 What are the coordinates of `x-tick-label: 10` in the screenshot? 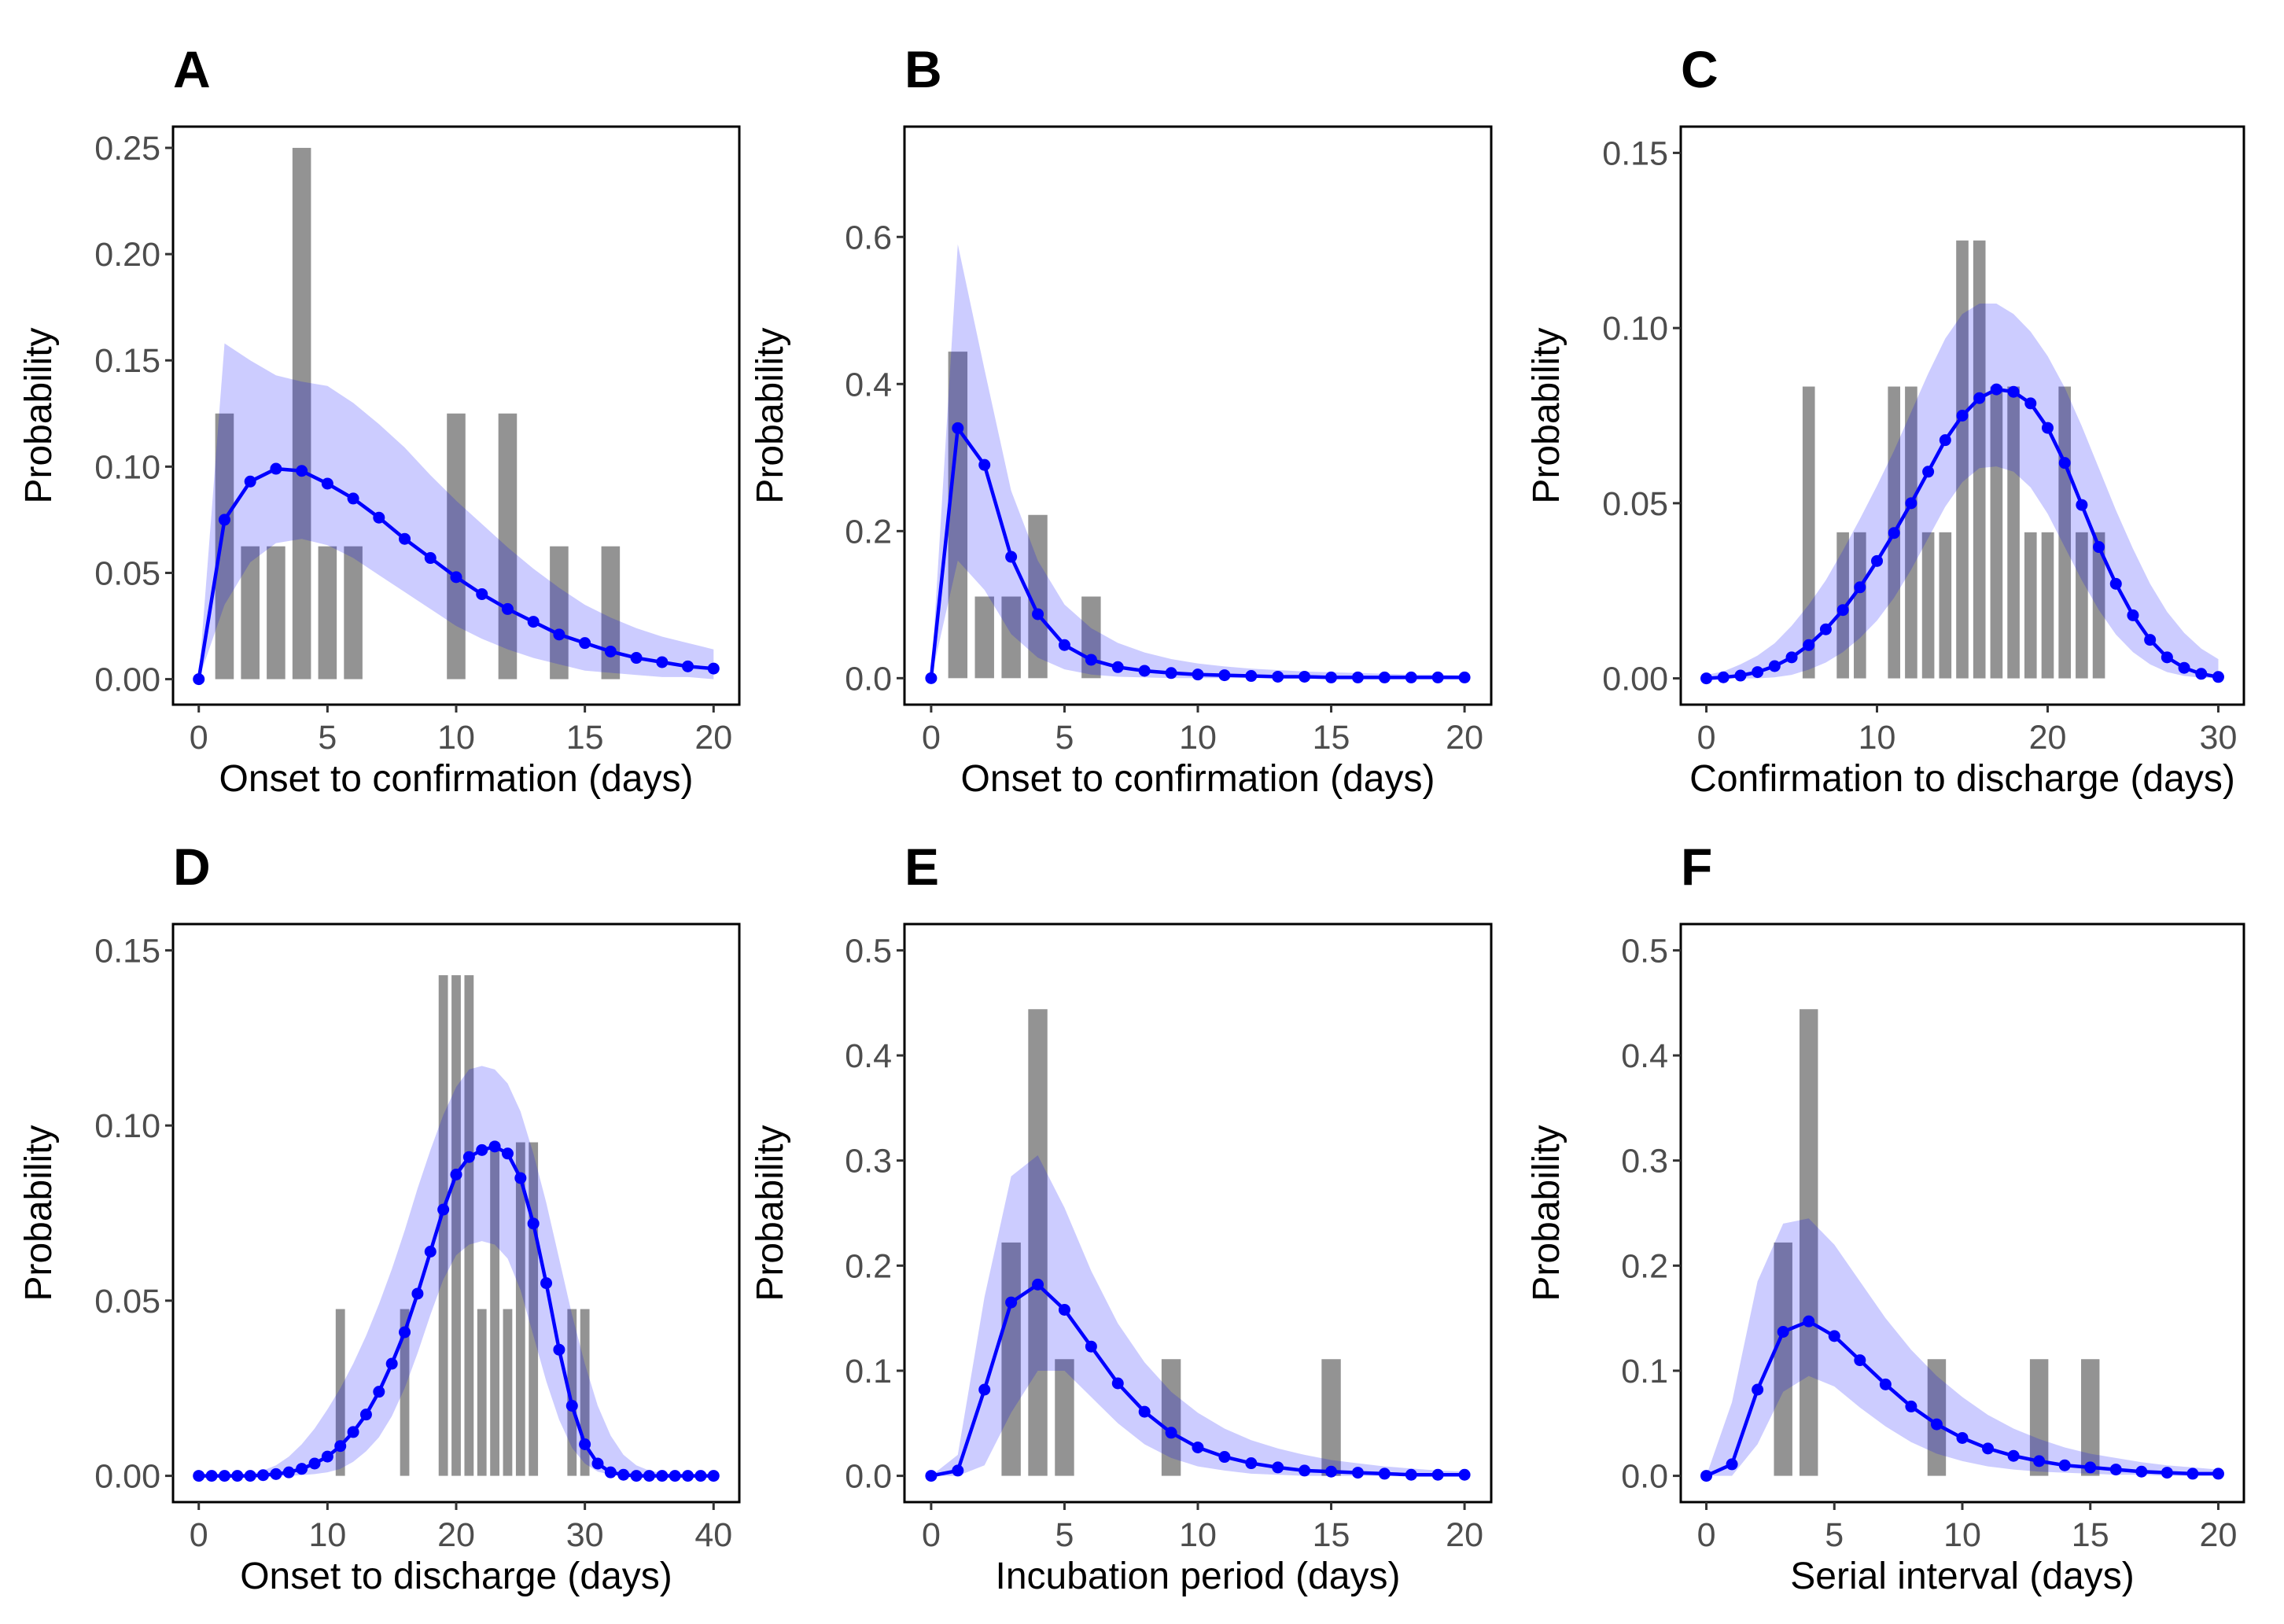 It's located at (1198, 738).